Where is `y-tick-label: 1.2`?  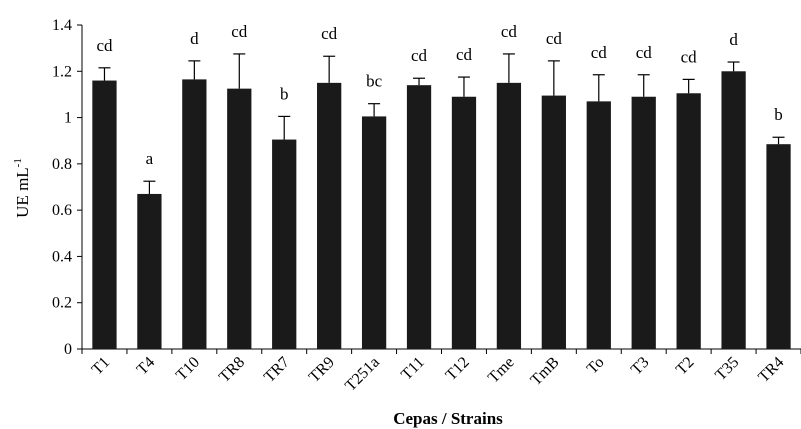
y-tick-label: 1.2 is located at coordinates (62, 71).